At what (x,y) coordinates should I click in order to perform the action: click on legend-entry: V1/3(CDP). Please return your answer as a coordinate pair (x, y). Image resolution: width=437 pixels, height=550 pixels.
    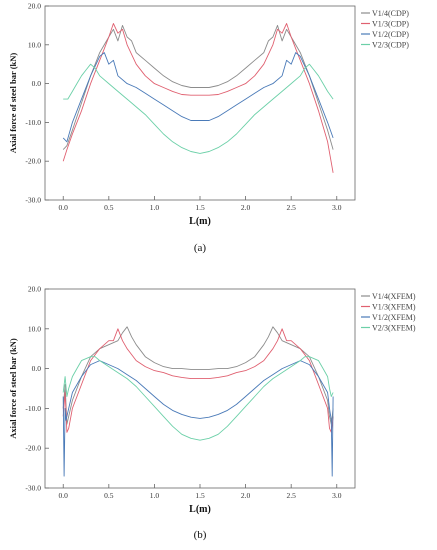
    Looking at the image, I should click on (390, 24).